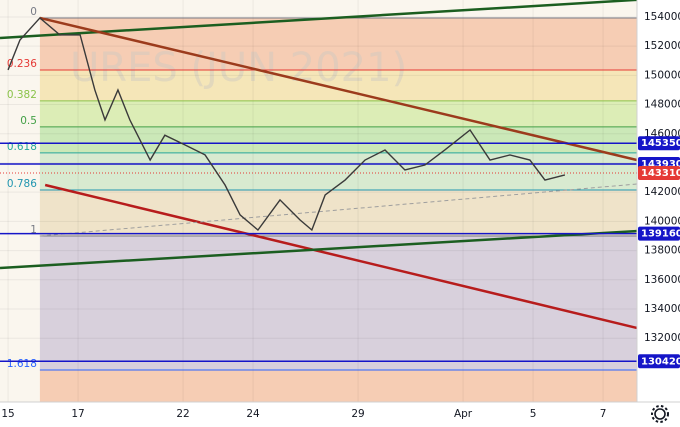 The image size is (680, 427). Describe the element at coordinates (22, 184) in the screenshot. I see `fib-label: 0.786` at that location.